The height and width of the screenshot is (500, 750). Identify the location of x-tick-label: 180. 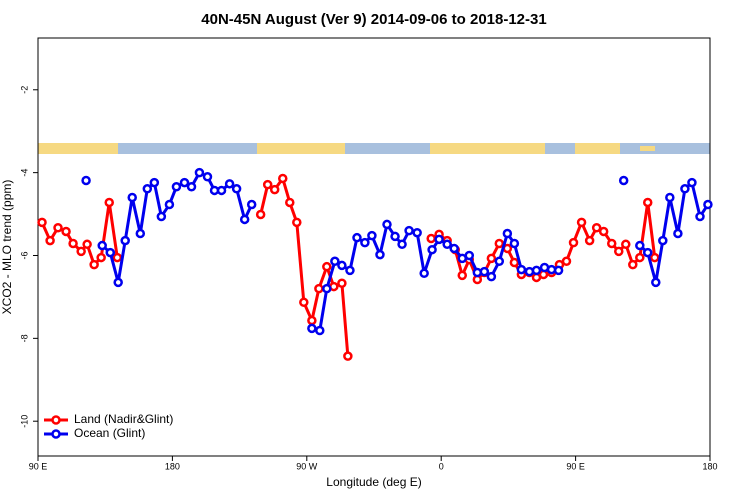
(172, 466).